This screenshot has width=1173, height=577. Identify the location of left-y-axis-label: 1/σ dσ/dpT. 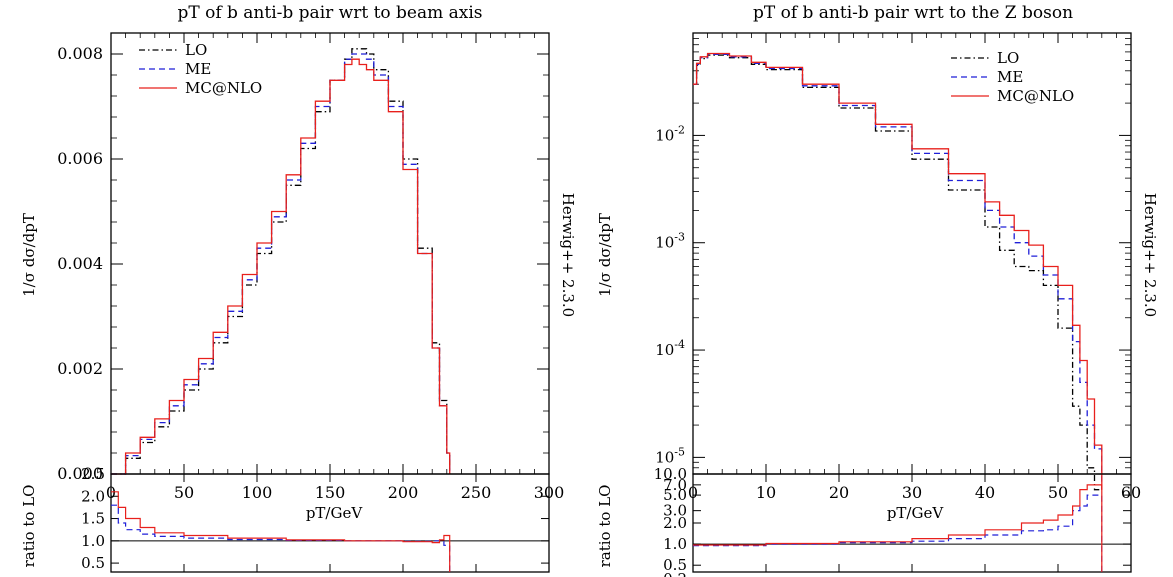
(29, 255).